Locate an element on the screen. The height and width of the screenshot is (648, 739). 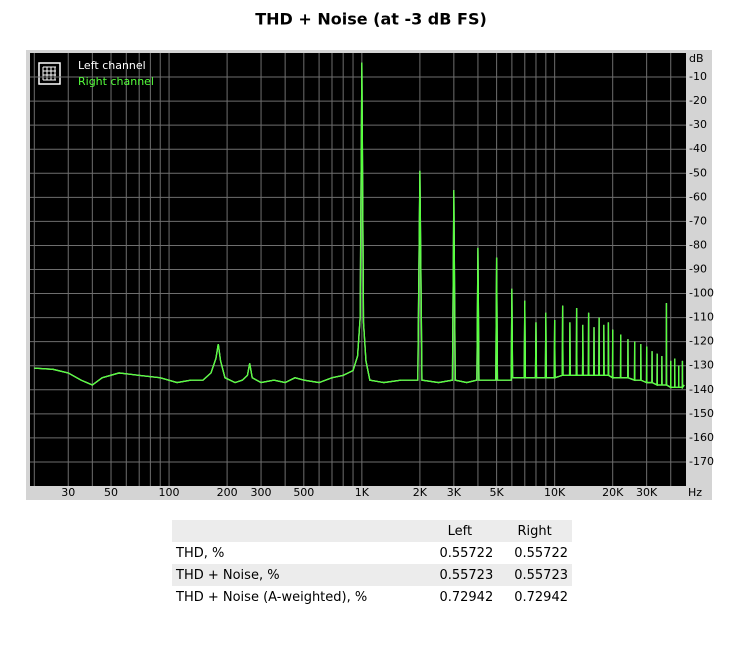
table-header-cell: Right is located at coordinates (534, 531).